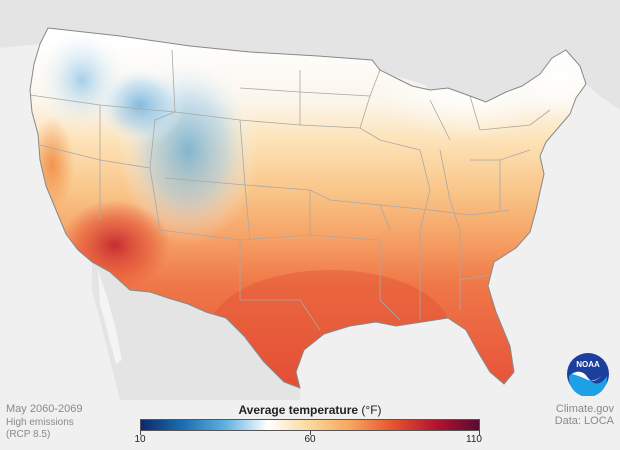  I want to click on scenario-label: High emissions (RCP 8.5), so click(40, 429).